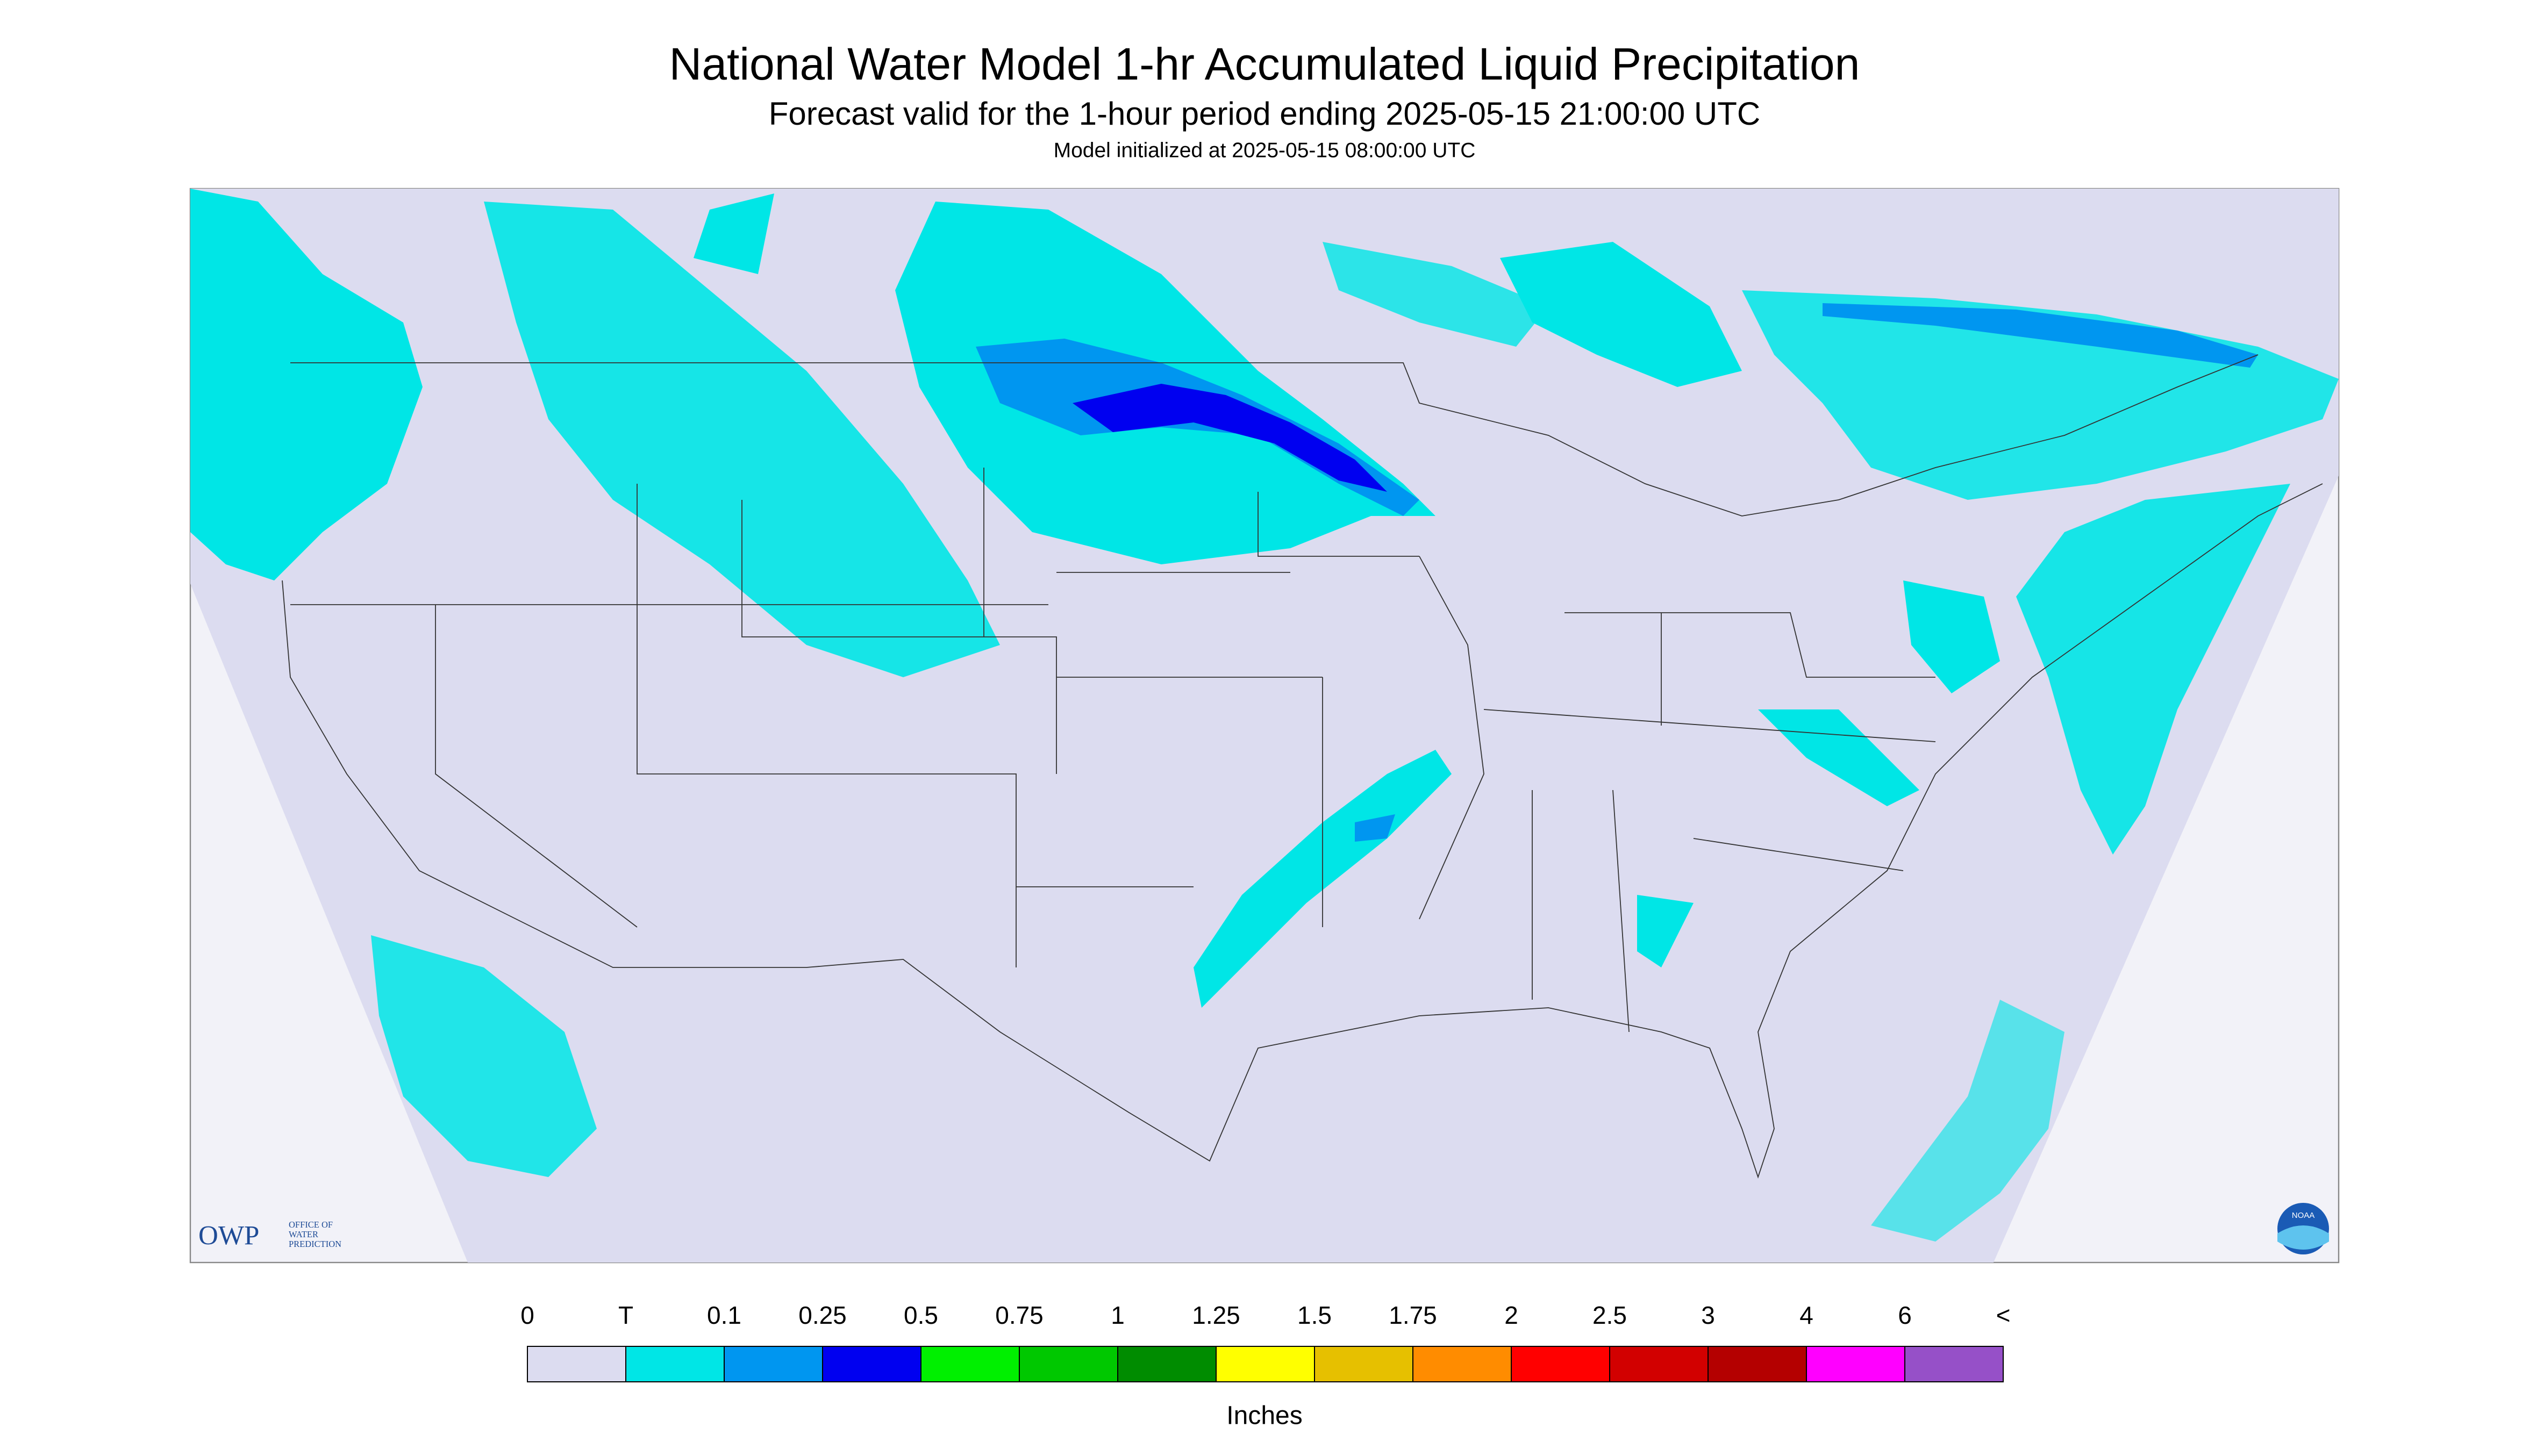 Image resolution: width=2529 pixels, height=1456 pixels. Describe the element at coordinates (303, 1234) in the screenshot. I see `owp-line: WATER` at that location.